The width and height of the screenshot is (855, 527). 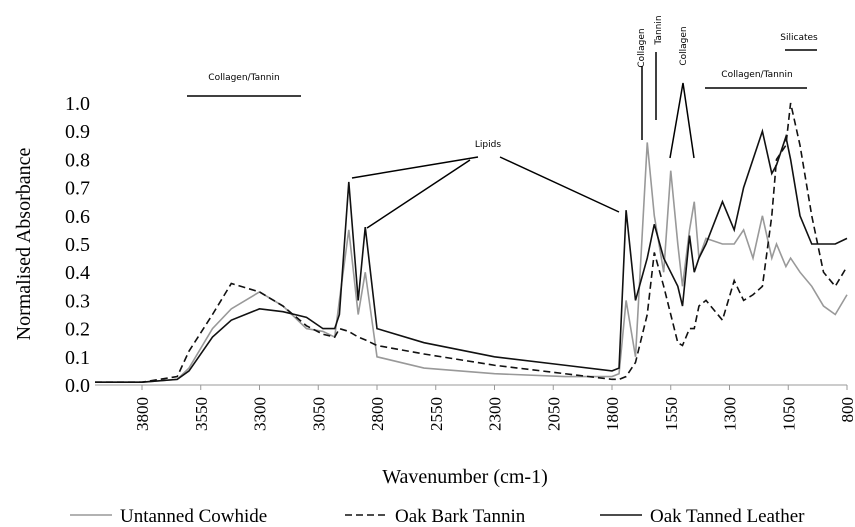 What do you see at coordinates (436, 414) in the screenshot?
I see `x-tick-label: 2550` at bounding box center [436, 414].